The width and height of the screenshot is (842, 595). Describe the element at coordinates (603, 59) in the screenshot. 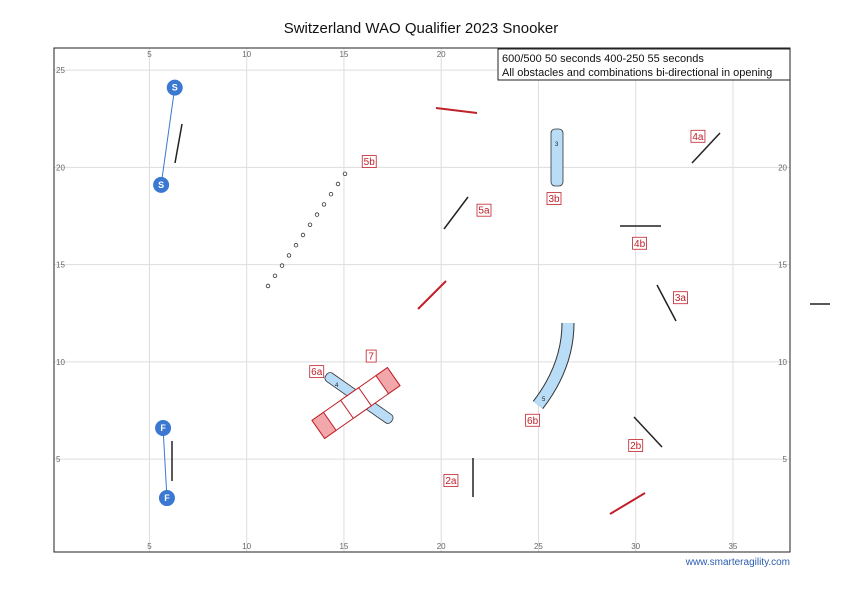

I see `info-line-time: 600/500 50 seconds 400-250 55 seconds` at that location.